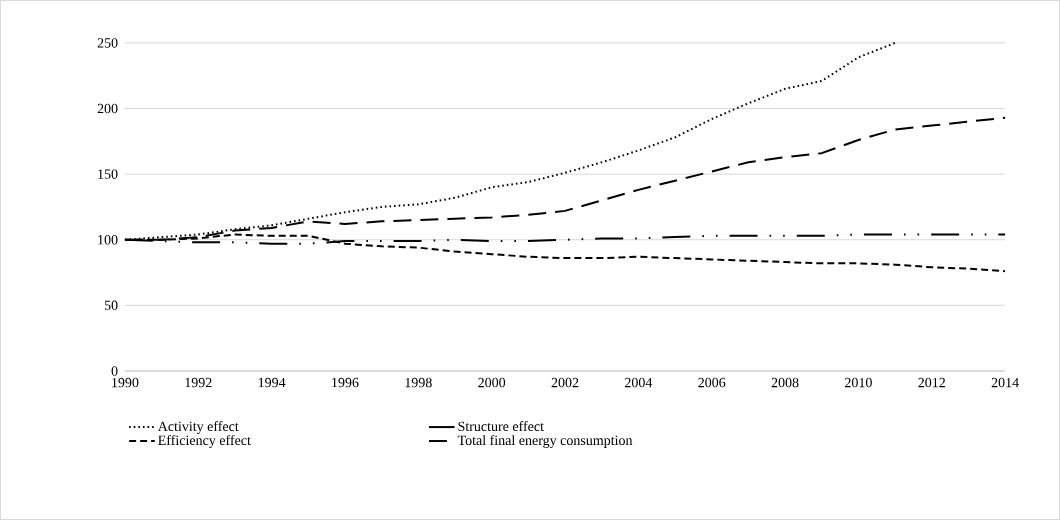 The height and width of the screenshot is (520, 1060). I want to click on x-tick-label: 2002, so click(565, 382).